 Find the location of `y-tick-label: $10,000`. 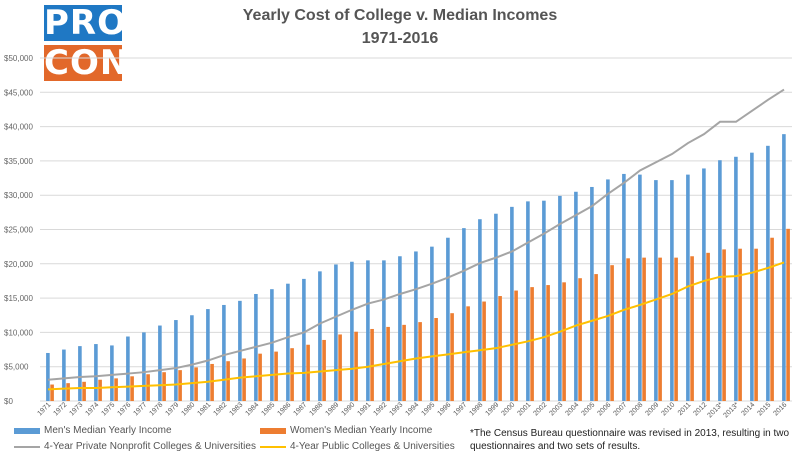

y-tick-label: $10,000 is located at coordinates (18, 332).